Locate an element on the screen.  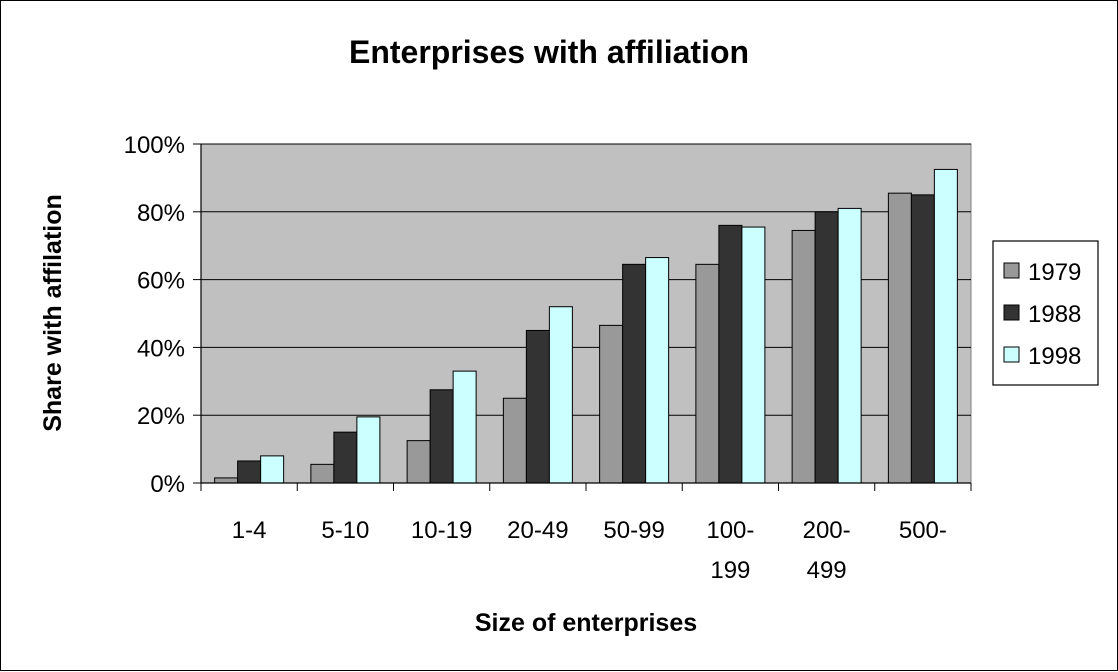
y-tick-label: 40% is located at coordinates (161, 348).